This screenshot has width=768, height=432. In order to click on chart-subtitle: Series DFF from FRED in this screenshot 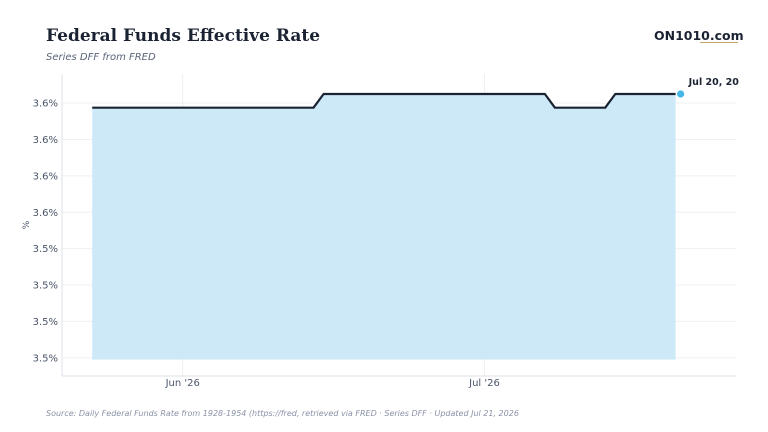, I will do `click(101, 57)`.